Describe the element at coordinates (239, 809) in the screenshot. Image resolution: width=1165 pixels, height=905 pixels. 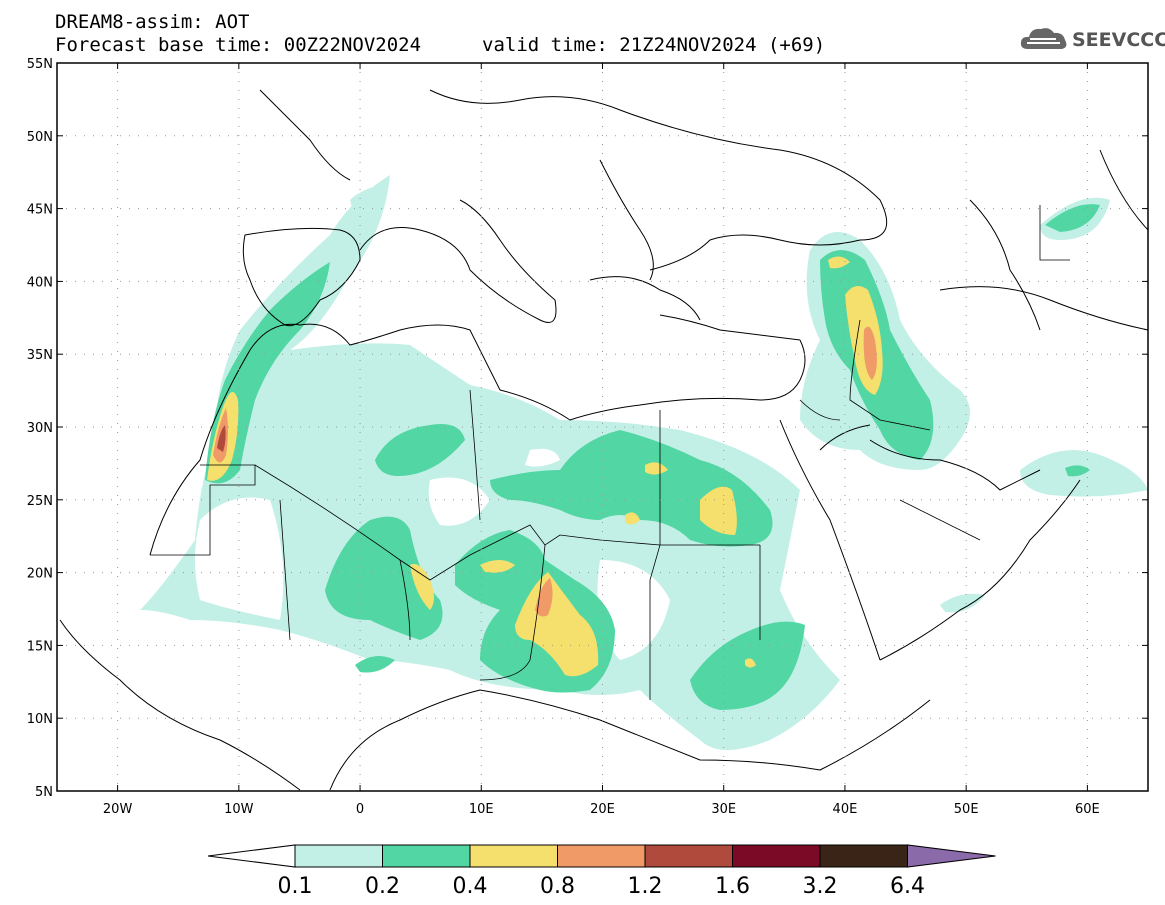
I see `lon-tick-label: 10W` at that location.